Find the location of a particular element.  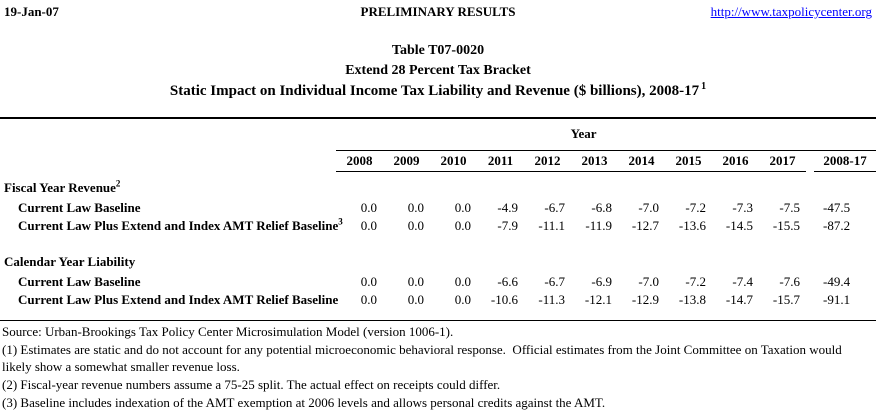

preliminary-results-text: PRELIMINARY RESULTS is located at coordinates (438, 11).